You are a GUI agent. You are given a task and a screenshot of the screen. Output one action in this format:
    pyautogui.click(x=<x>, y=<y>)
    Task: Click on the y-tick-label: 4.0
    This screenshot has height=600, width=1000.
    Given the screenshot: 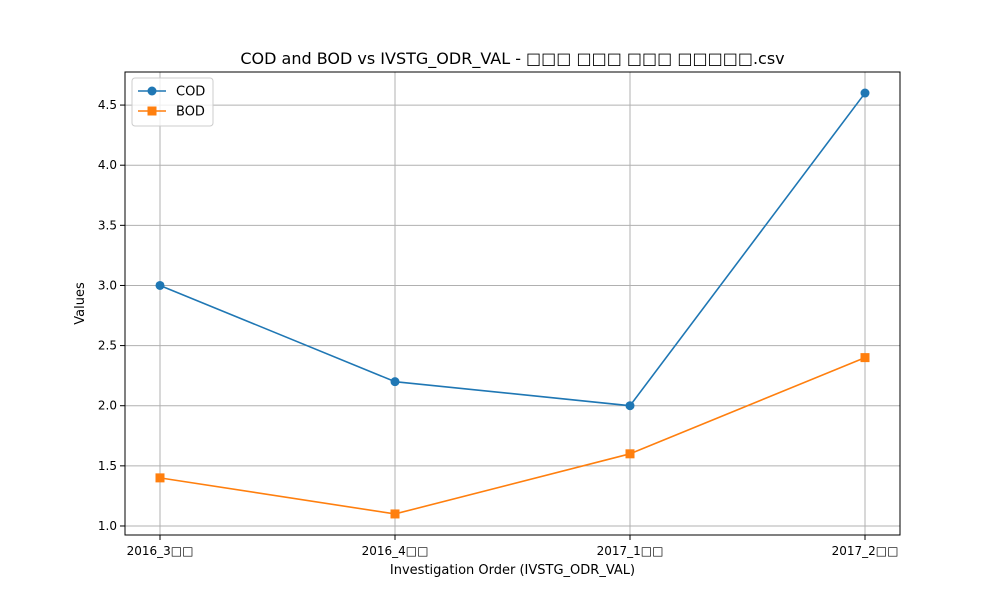 What is the action you would take?
    pyautogui.click(x=107, y=165)
    